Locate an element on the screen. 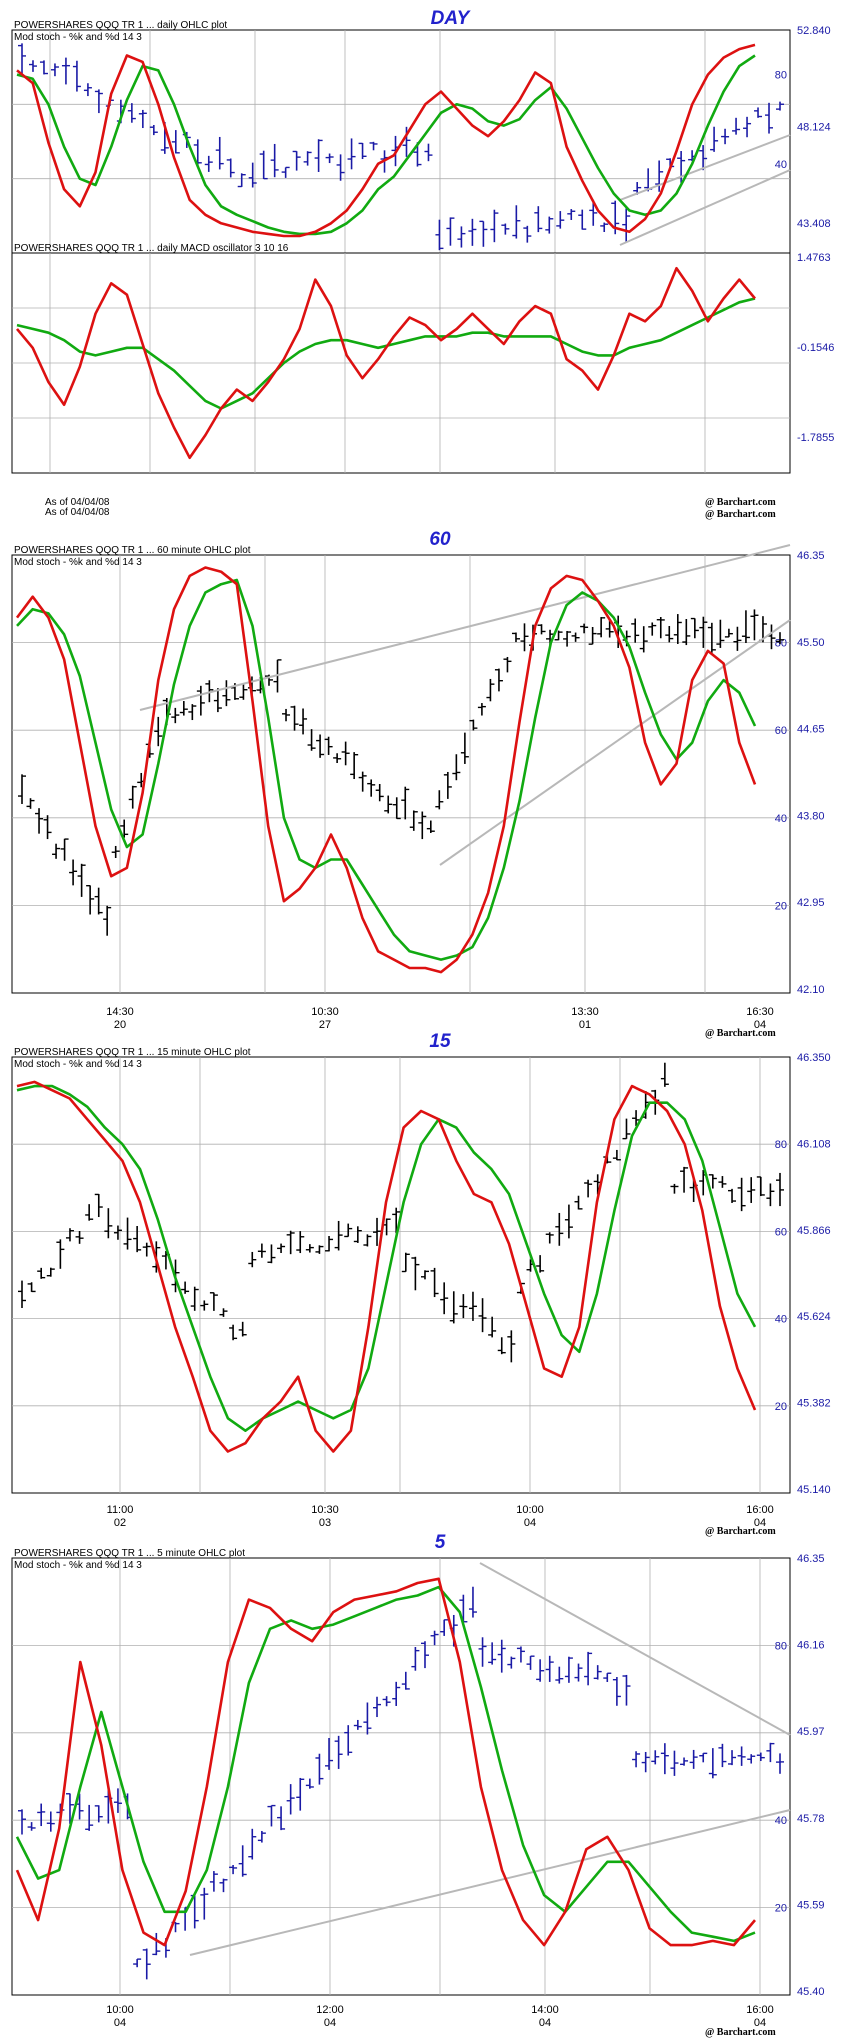  x-sub-tick-label: 03 is located at coordinates (325, 1523).